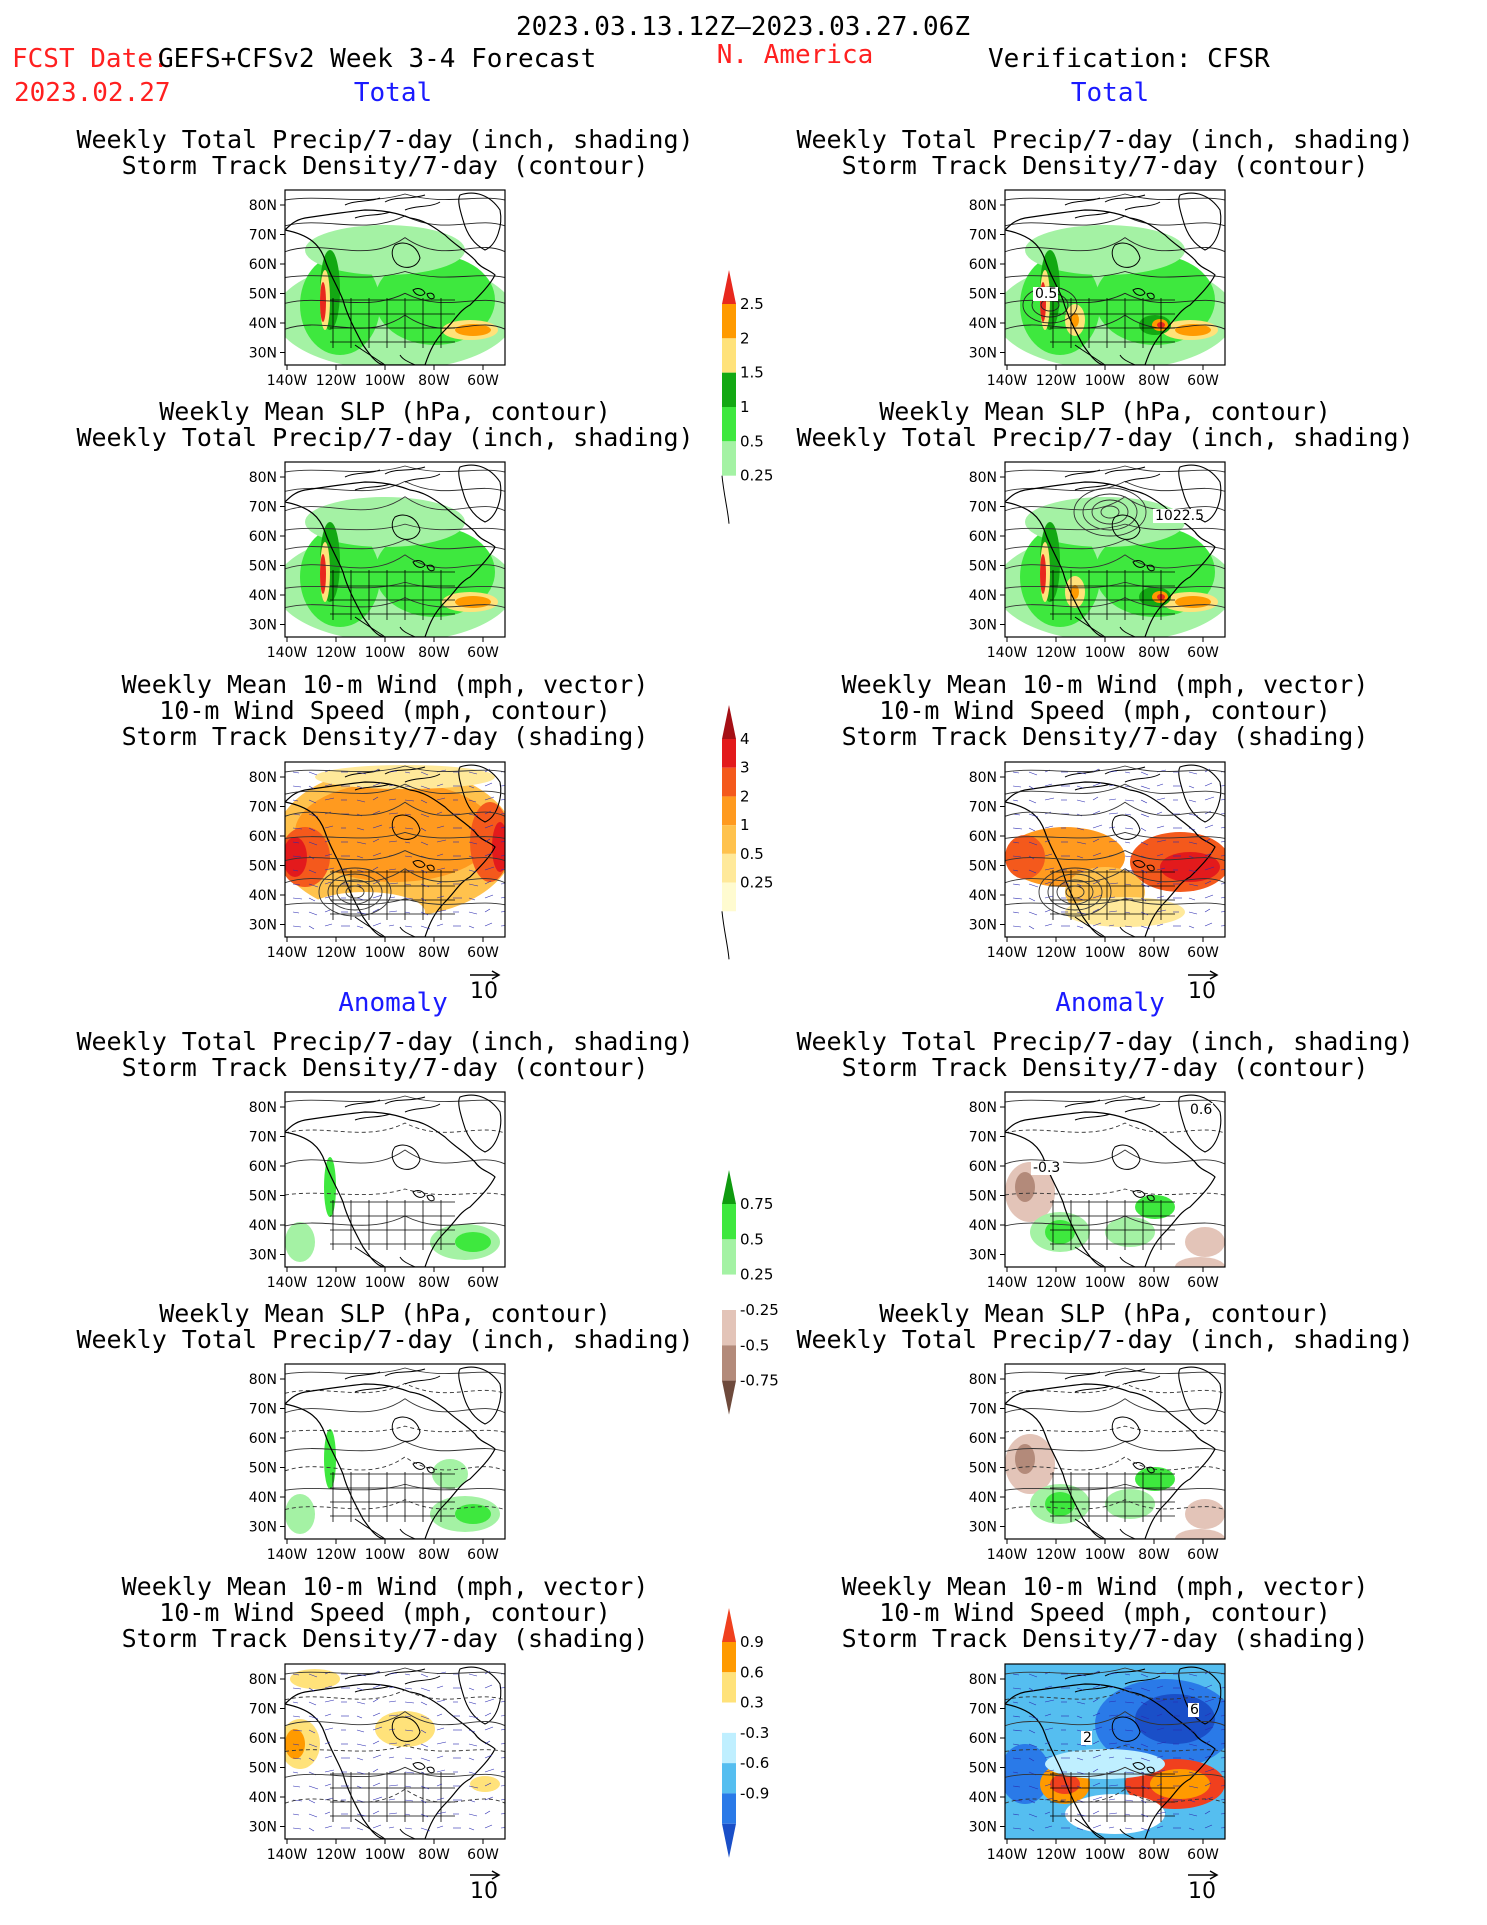 This screenshot has width=1487, height=1925. I want to click on map-panel-l2: 80N 70N 60N 50N 40N 30N 140W 120W 100W 80W 60W, so click(377, 561).